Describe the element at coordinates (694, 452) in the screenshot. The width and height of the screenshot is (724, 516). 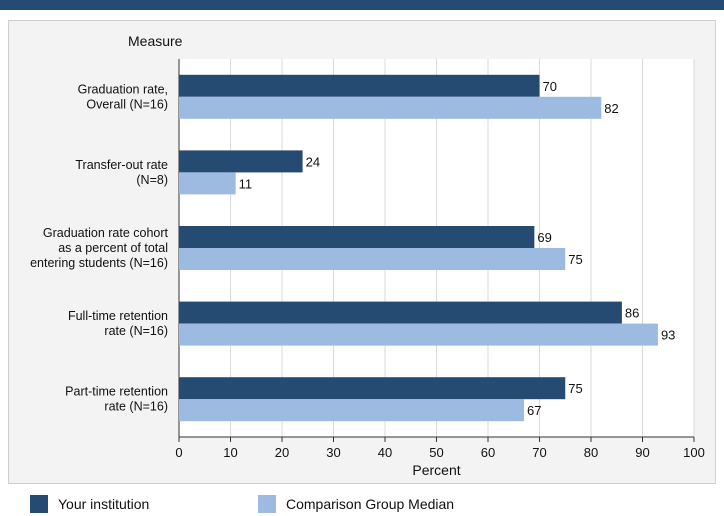
I see `x-tick-label-100: 100` at that location.